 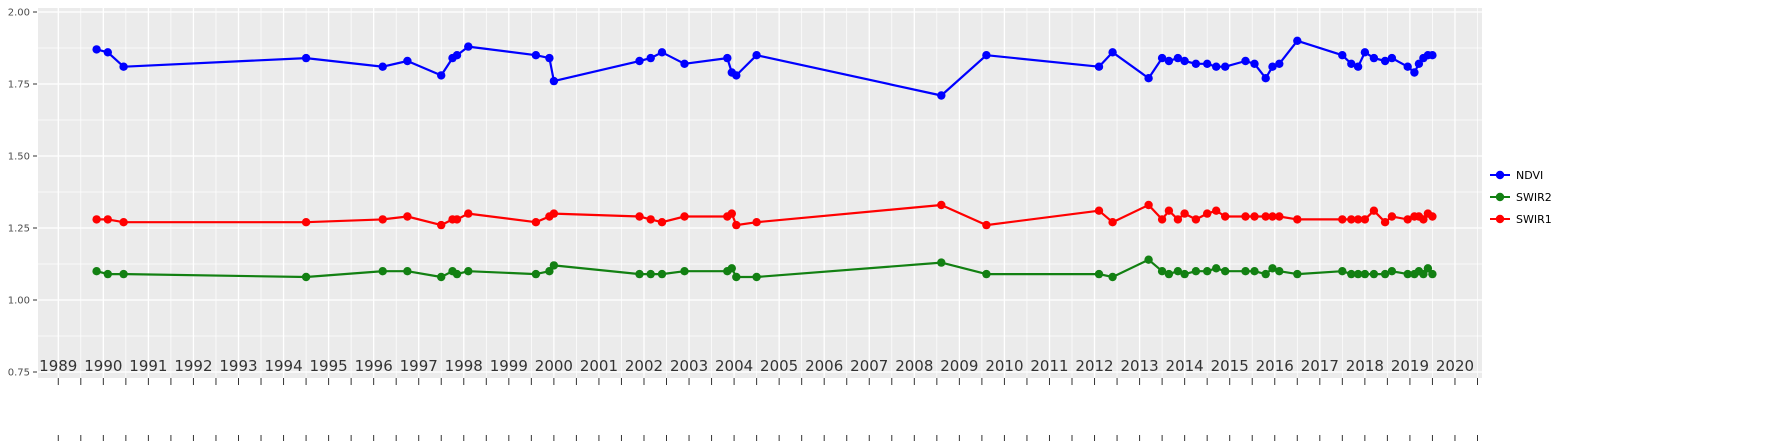 What do you see at coordinates (824, 366) in the screenshot?
I see `x-tick-label: 2006` at bounding box center [824, 366].